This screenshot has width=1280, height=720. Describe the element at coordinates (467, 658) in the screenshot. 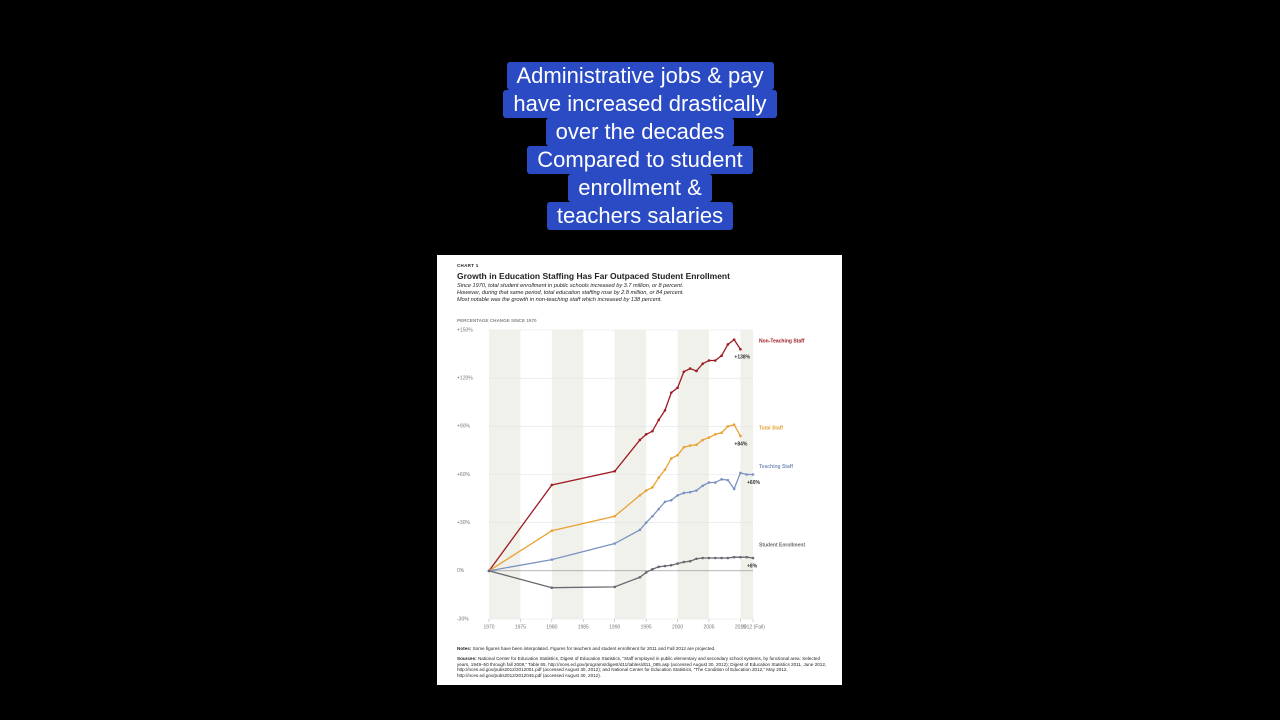

I see `sources-label: Sources:` at that location.